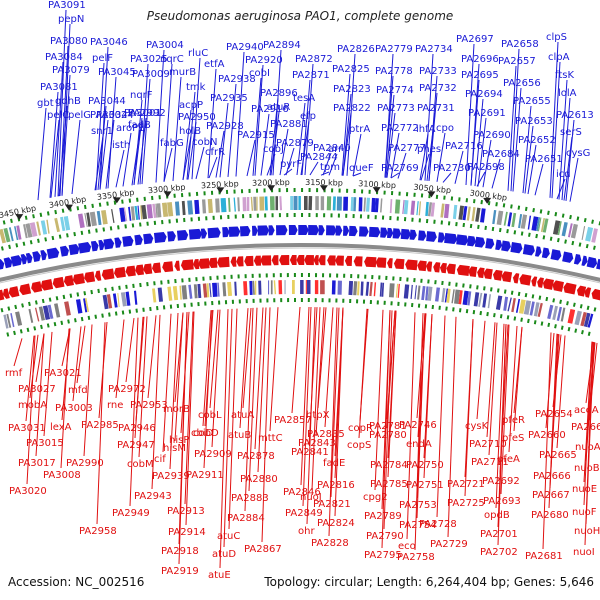 This screenshot has height=600, width=600. What do you see at coordinates (153, 496) in the screenshot?
I see `bottom-gene-label: PA2943` at bounding box center [153, 496].